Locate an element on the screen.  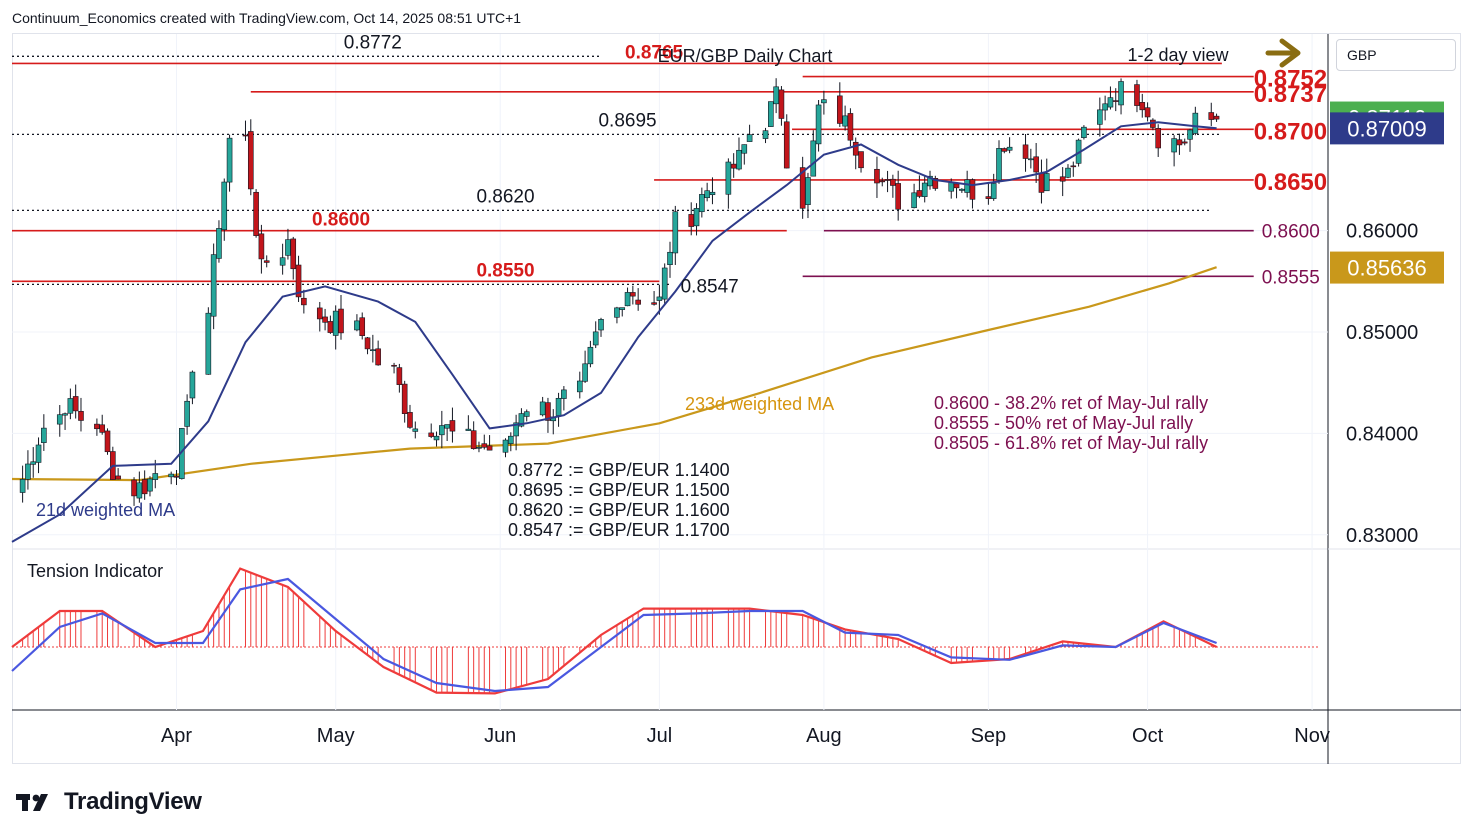
fx-note-4: 0.8547 := GBP/EUR 1.1700 is located at coordinates (619, 530).